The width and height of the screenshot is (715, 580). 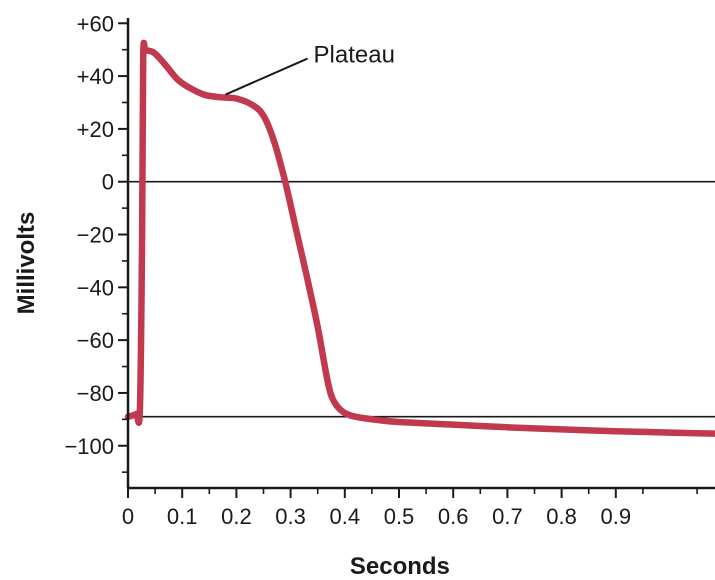 I want to click on x-tick-label: 0.3, so click(x=290, y=516).